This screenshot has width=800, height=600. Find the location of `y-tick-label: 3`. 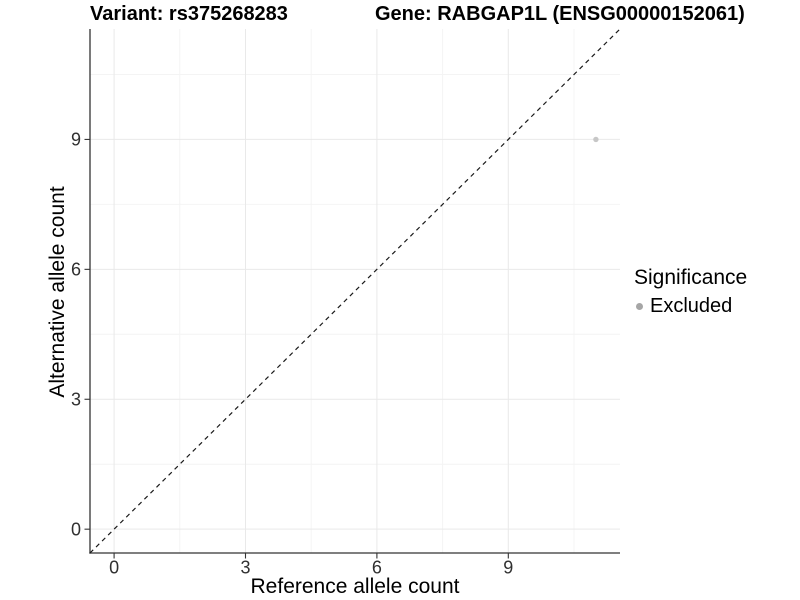

y-tick-label: 3 is located at coordinates (76, 400).